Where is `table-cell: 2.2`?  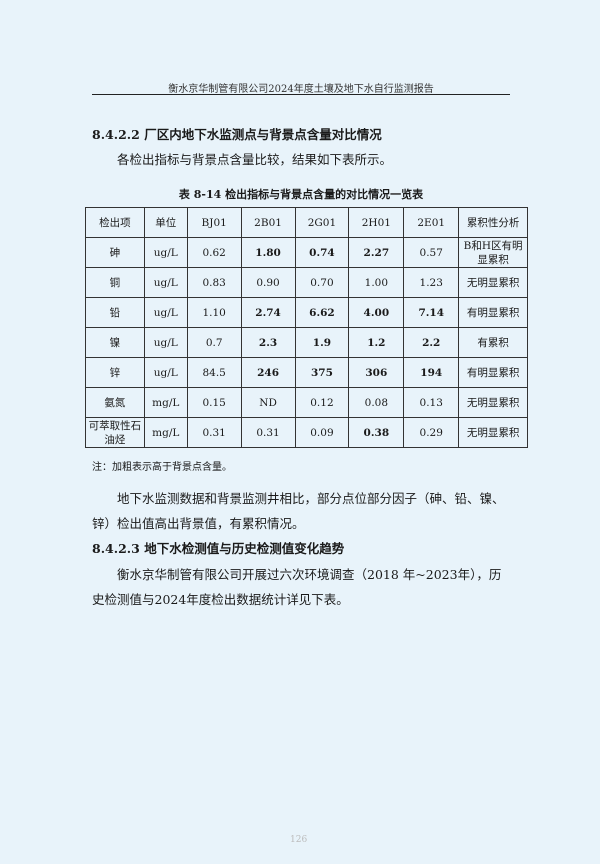
table-cell: 2.2 is located at coordinates (431, 342).